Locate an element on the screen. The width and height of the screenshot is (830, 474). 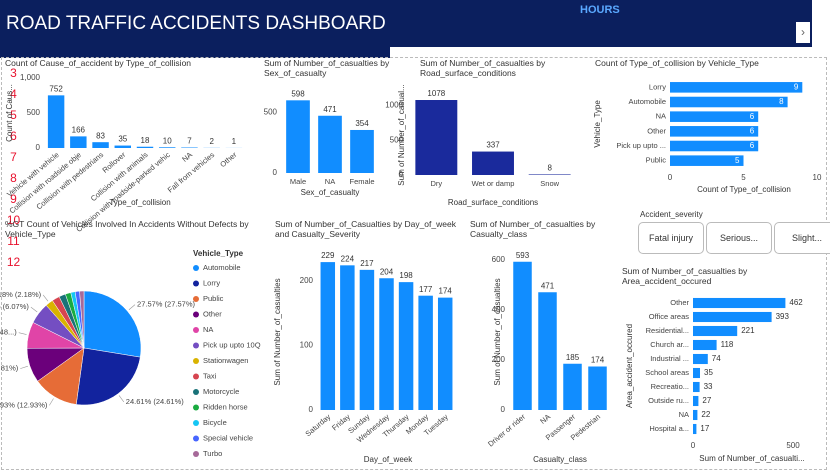
hours-title: HOURS is located at coordinates (600, 10).